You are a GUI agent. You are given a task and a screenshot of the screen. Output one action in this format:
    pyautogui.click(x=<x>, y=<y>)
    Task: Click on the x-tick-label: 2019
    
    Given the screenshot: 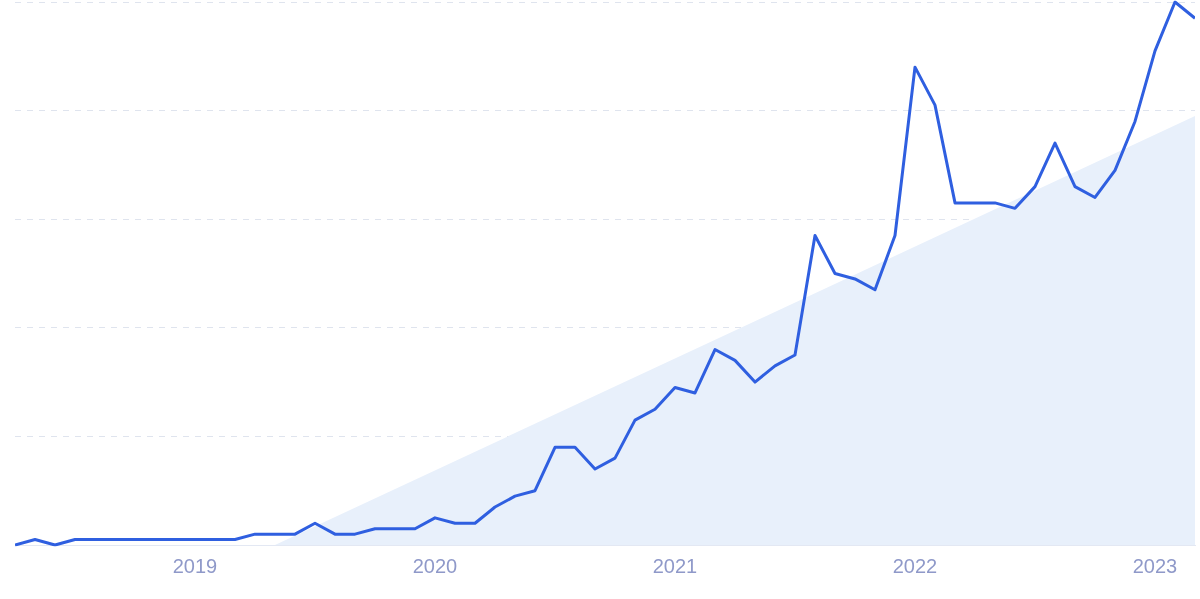 What is the action you would take?
    pyautogui.click(x=195, y=565)
    